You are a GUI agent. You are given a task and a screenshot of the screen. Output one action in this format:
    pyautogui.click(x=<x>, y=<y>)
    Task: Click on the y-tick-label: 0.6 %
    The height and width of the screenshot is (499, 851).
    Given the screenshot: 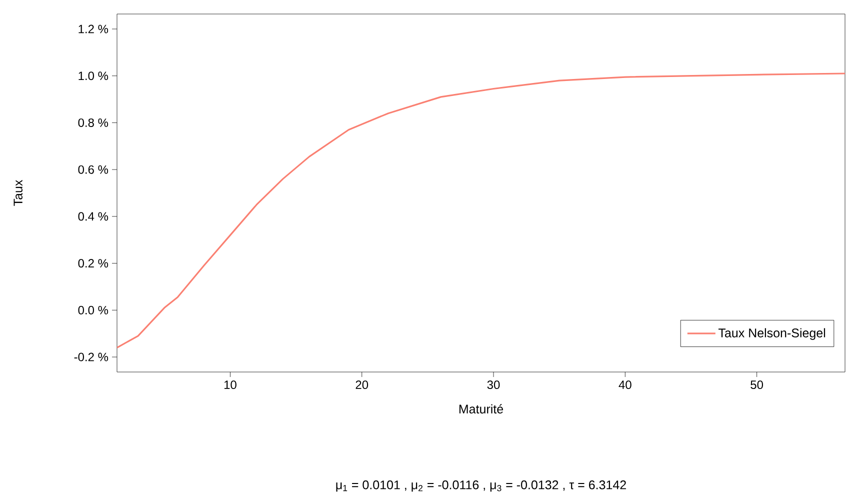 What is the action you would take?
    pyautogui.click(x=93, y=169)
    